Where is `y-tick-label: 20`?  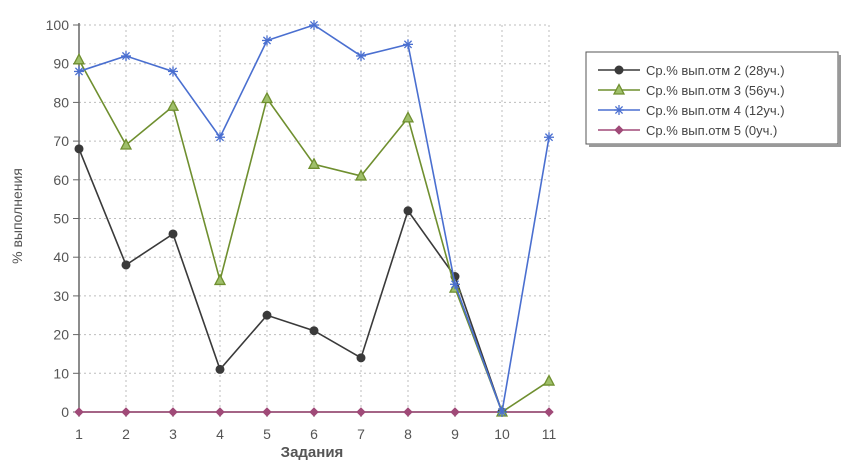
y-tick-label: 20 is located at coordinates (61, 335).